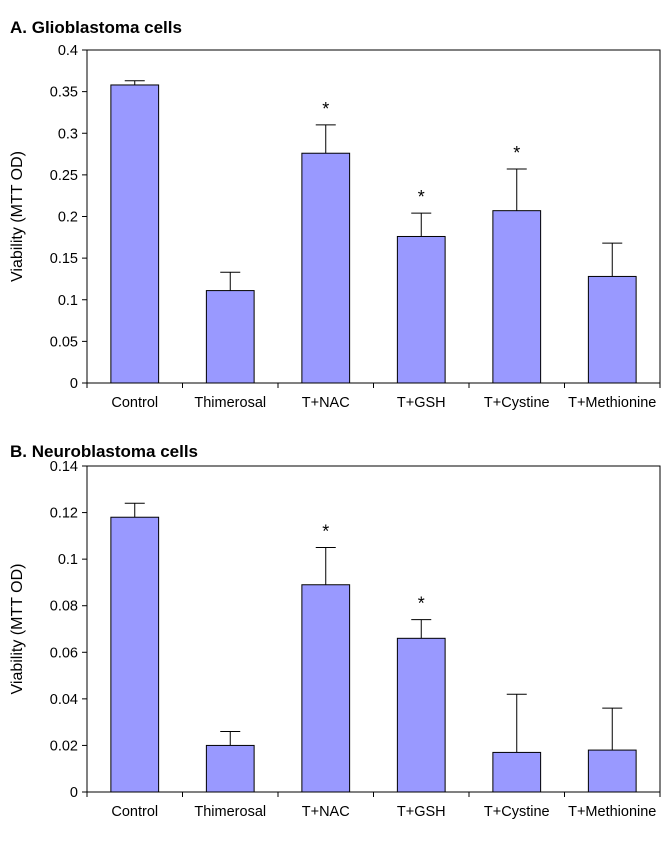 This screenshot has height=848, width=667. What do you see at coordinates (104, 451) in the screenshot?
I see `chart-title: B. Neuroblastoma cells` at bounding box center [104, 451].